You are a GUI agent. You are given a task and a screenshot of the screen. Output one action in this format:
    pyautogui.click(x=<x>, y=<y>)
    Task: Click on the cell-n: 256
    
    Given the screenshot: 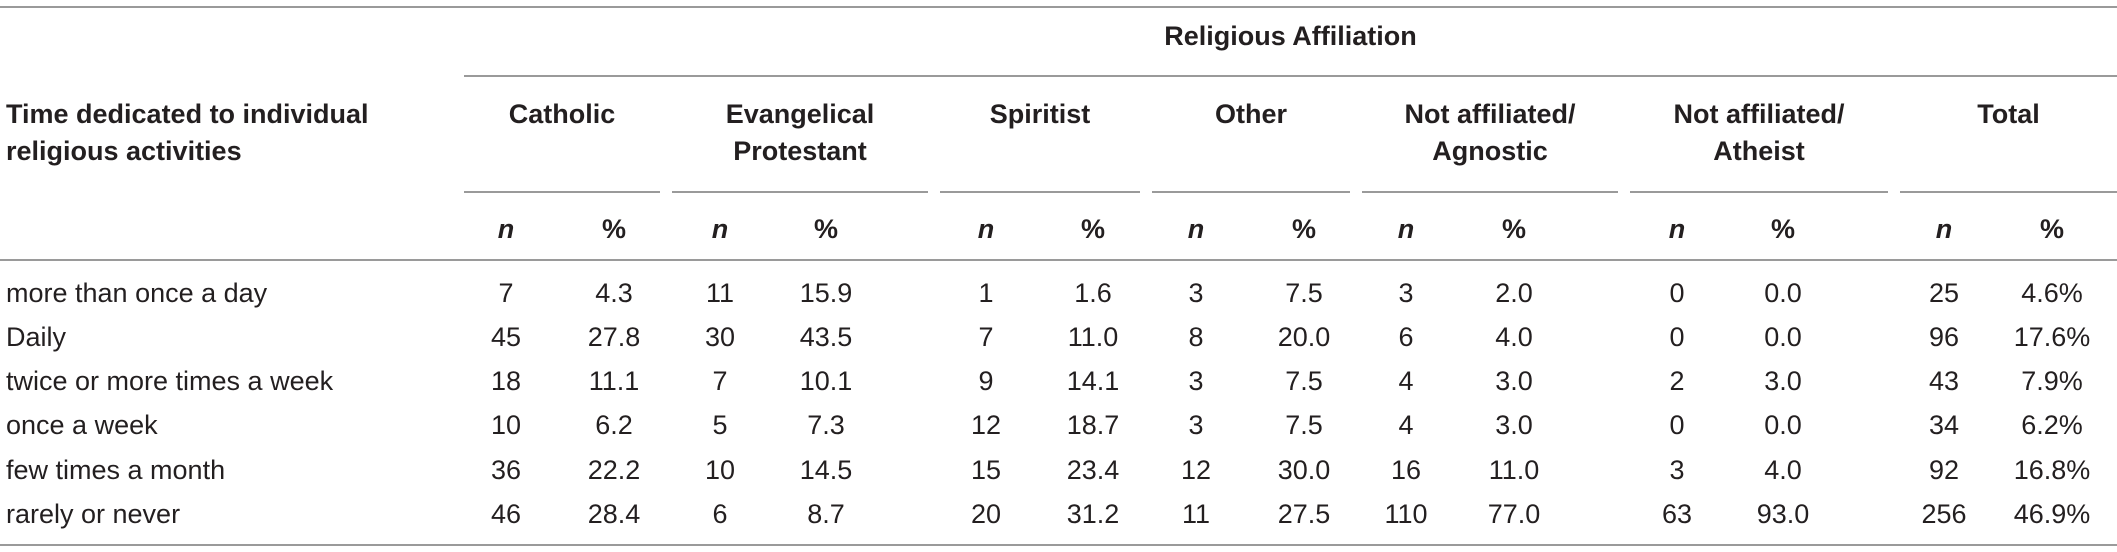 What is the action you would take?
    pyautogui.click(x=1944, y=514)
    